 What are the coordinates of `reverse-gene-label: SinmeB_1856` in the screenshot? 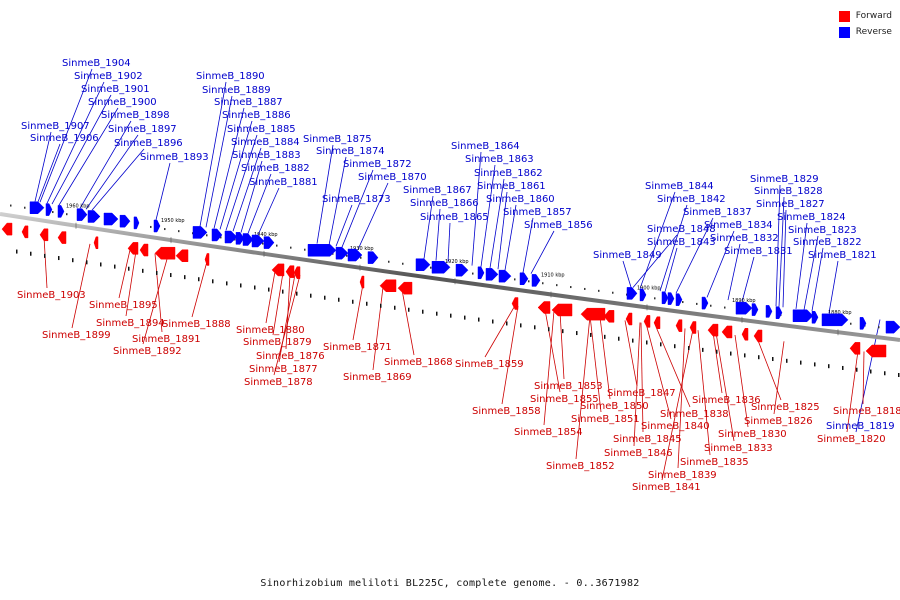 It's located at (558, 225).